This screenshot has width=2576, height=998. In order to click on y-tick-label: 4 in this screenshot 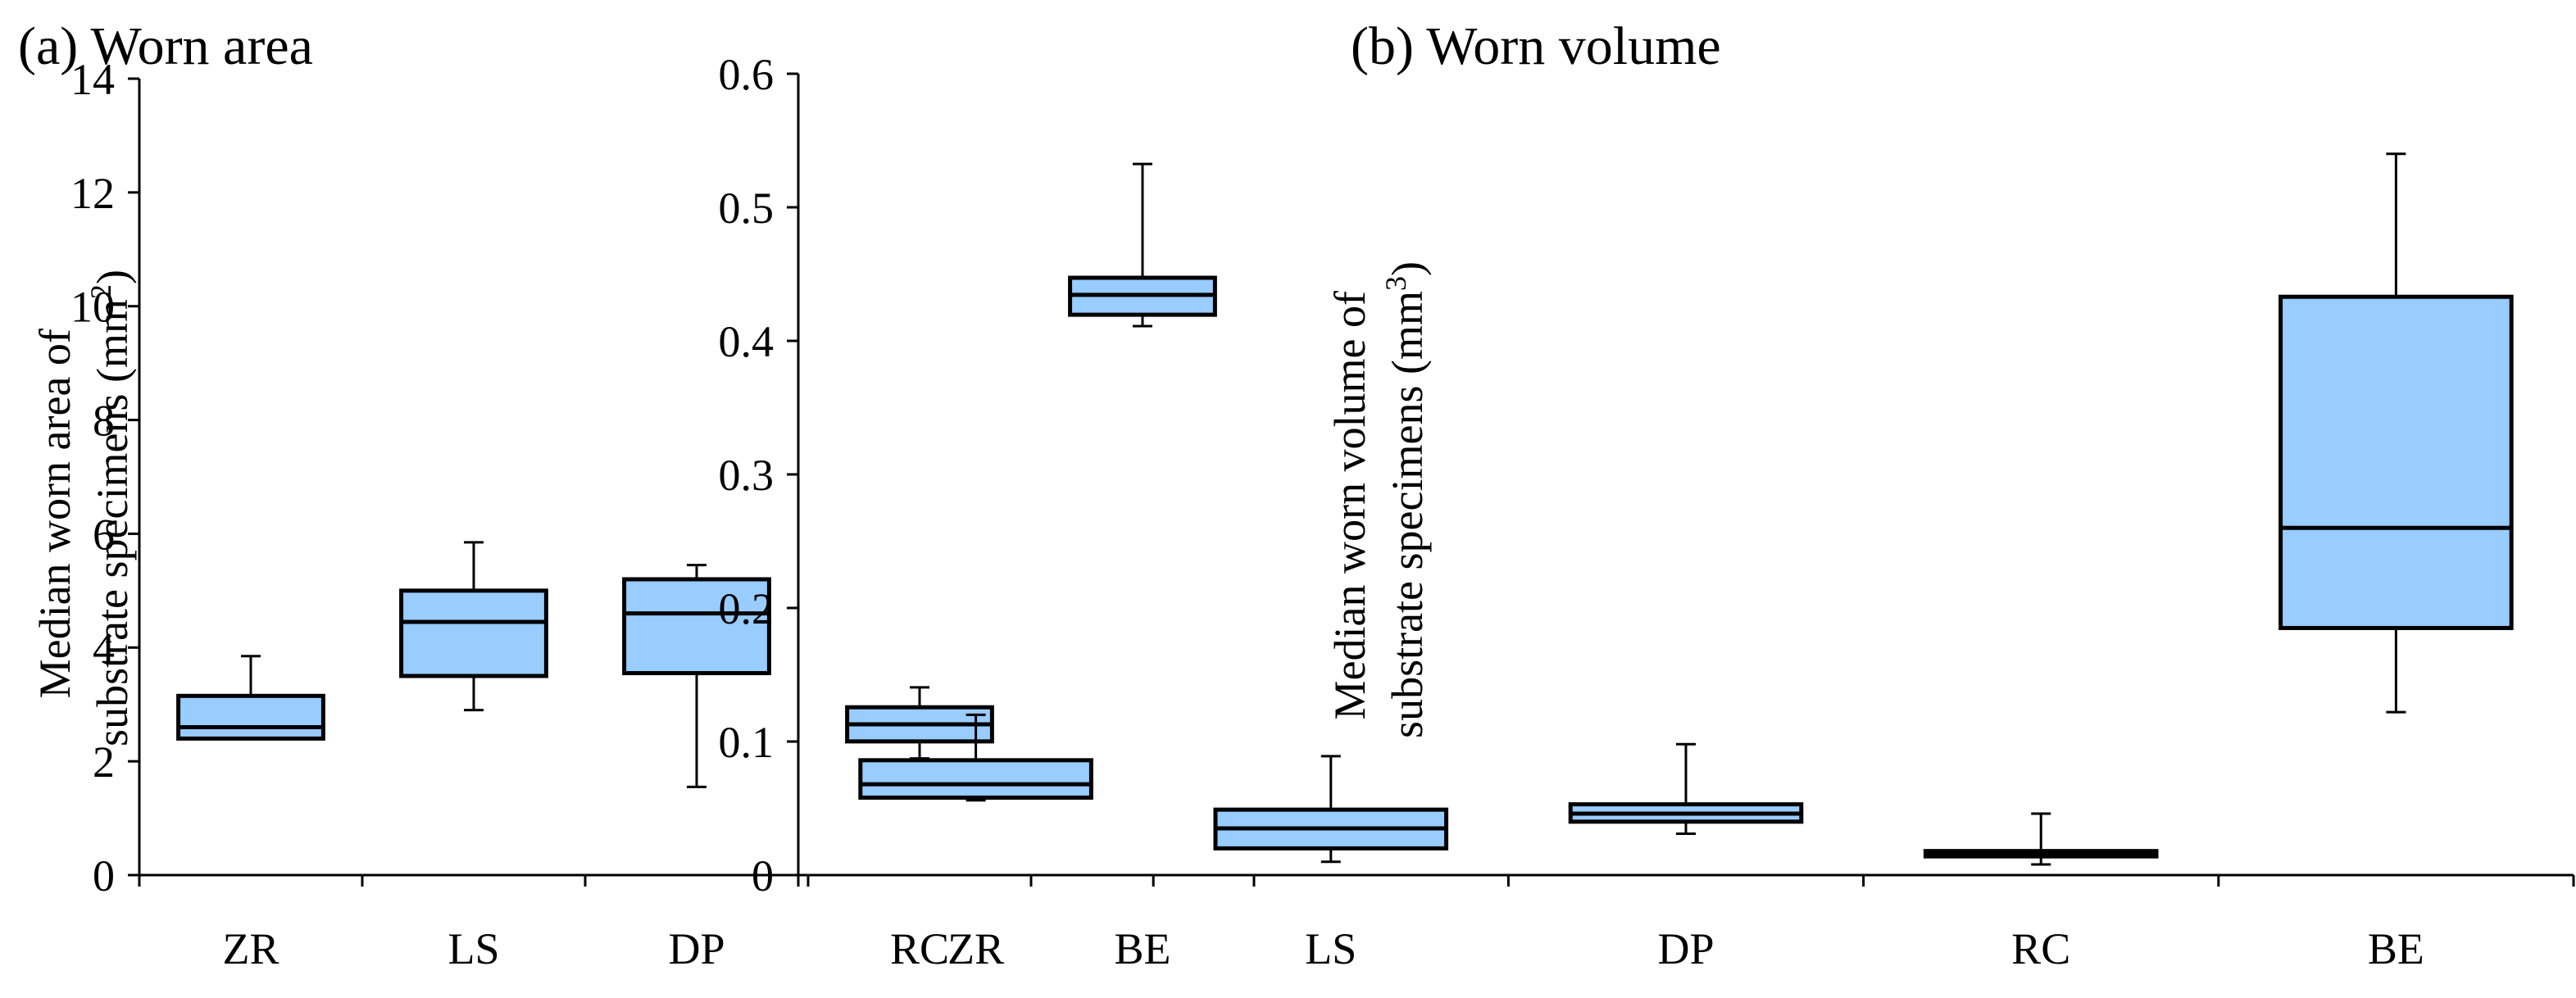, I will do `click(104, 648)`.